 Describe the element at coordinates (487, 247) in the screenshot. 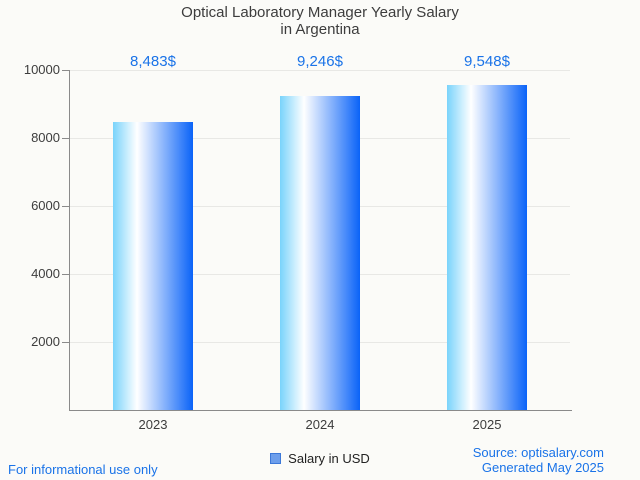

I see `bar-2025` at that location.